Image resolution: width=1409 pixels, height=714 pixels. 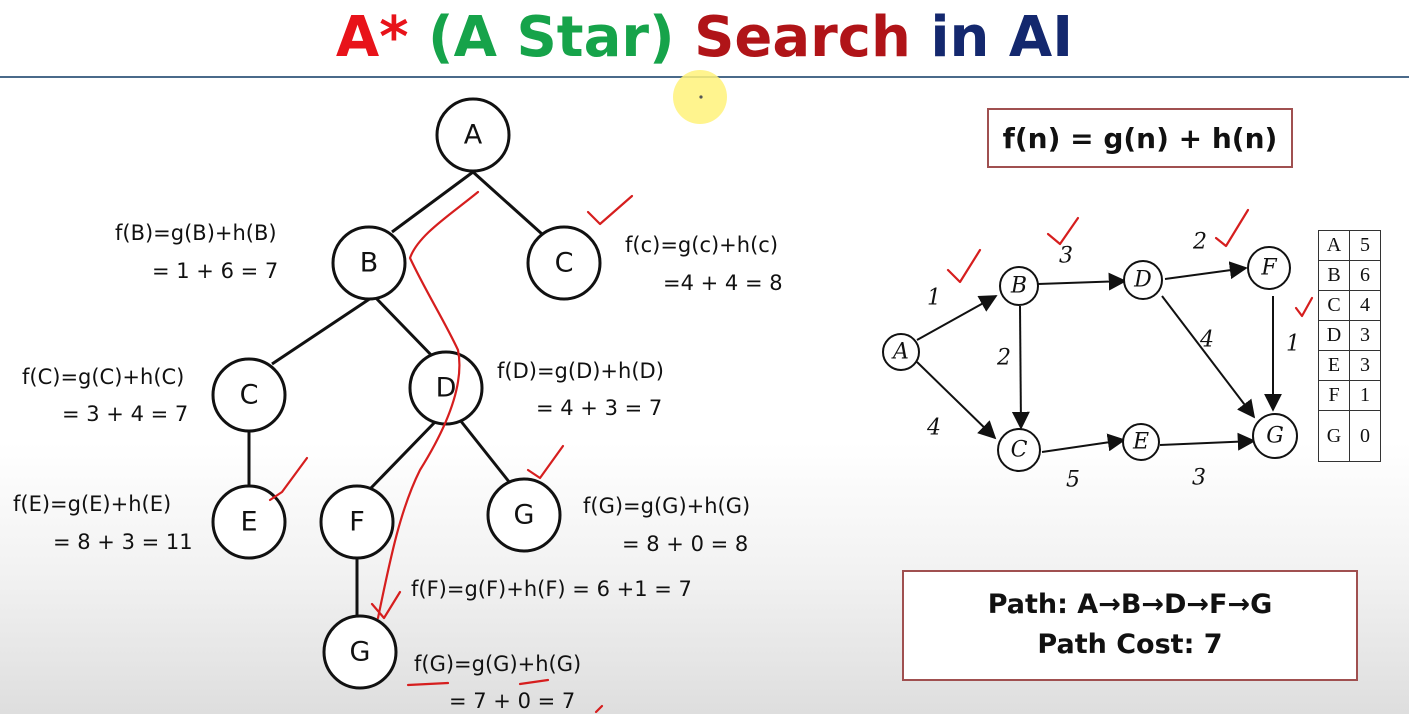 I want to click on annotation-e-value: = 8 + 3 = 11, so click(x=123, y=542).